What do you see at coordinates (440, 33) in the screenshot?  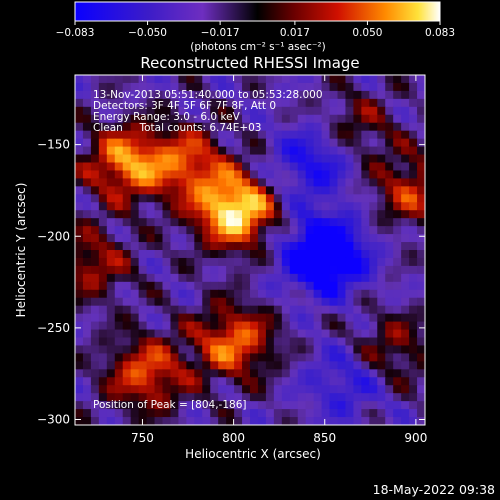 I see `colorbar-tick-label: 0.083` at bounding box center [440, 33].